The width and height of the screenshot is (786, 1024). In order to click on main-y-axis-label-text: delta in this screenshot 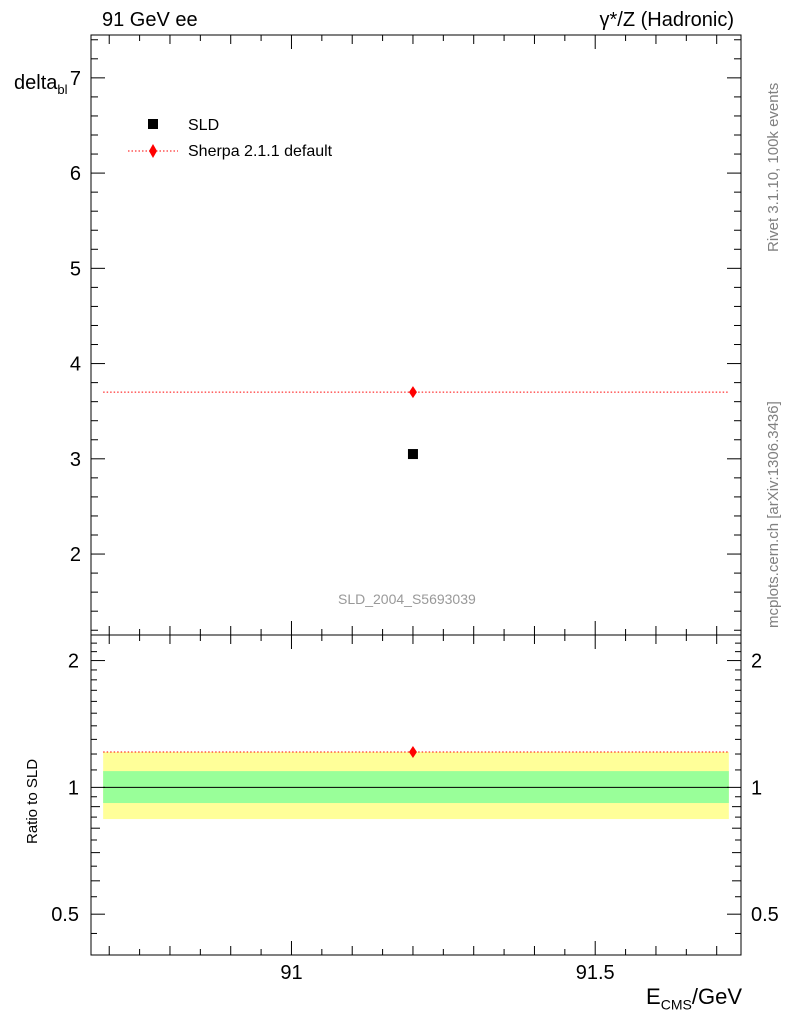, I will do `click(36, 83)`.